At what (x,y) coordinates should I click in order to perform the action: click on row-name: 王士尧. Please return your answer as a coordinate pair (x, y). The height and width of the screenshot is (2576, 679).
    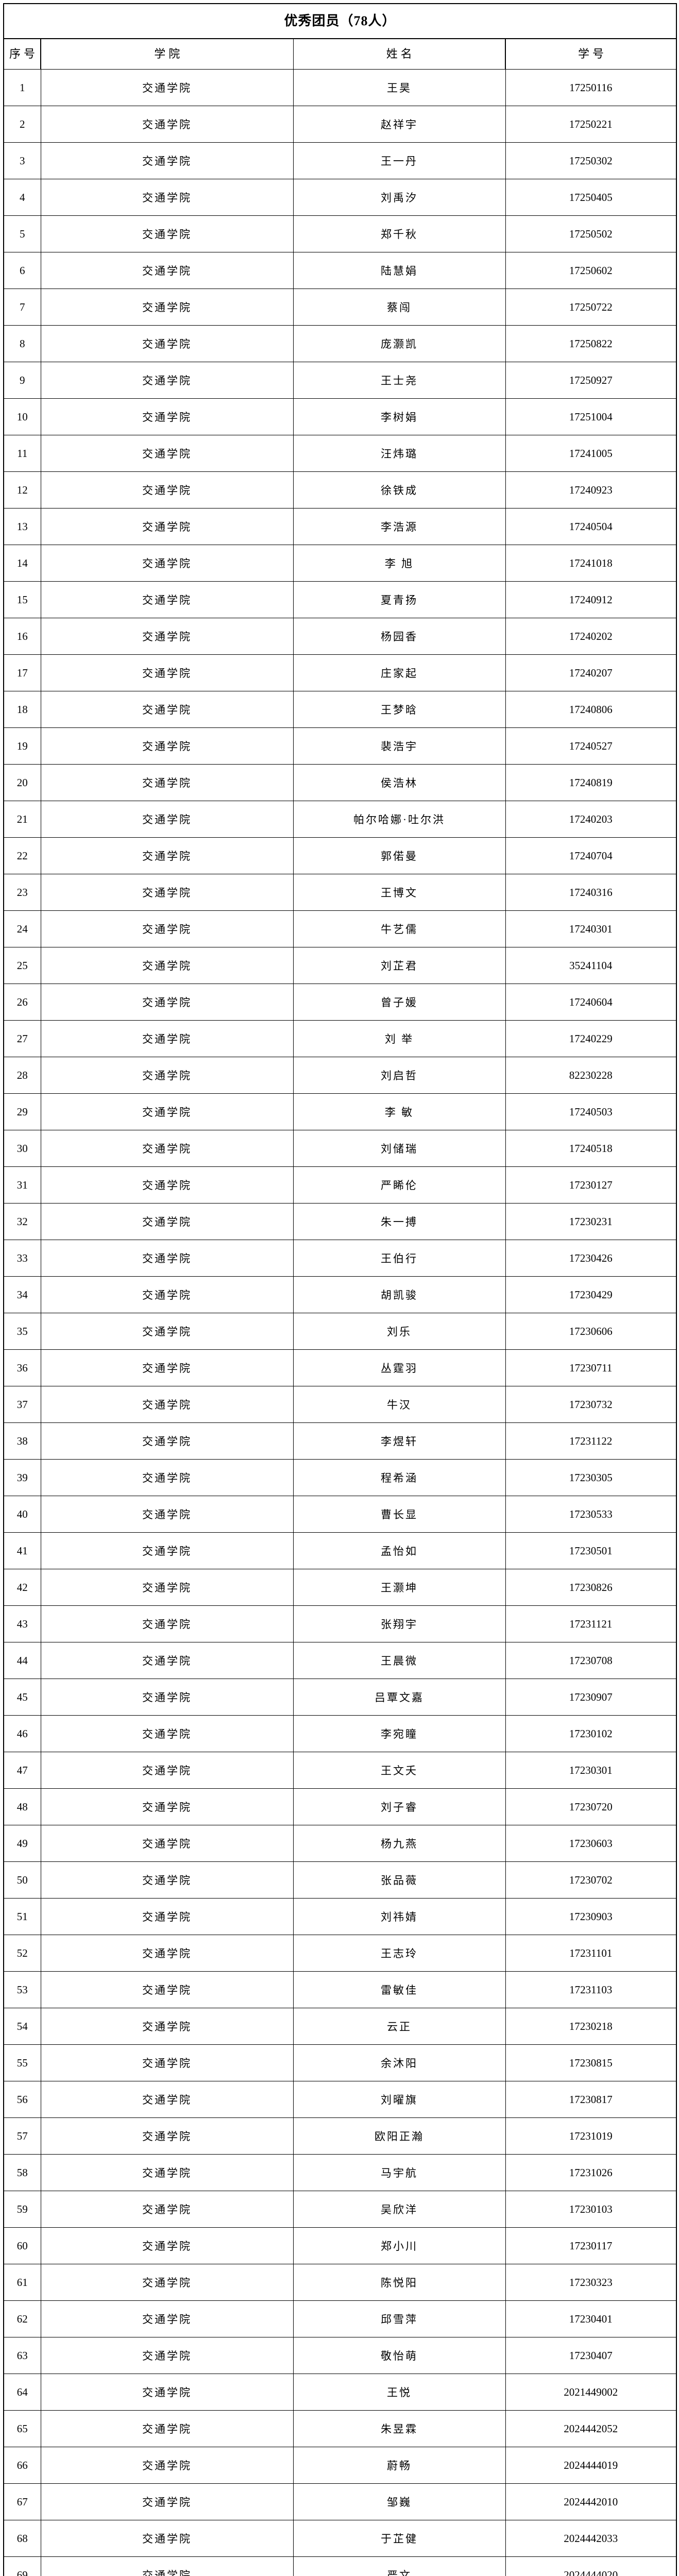
    Looking at the image, I should click on (399, 380).